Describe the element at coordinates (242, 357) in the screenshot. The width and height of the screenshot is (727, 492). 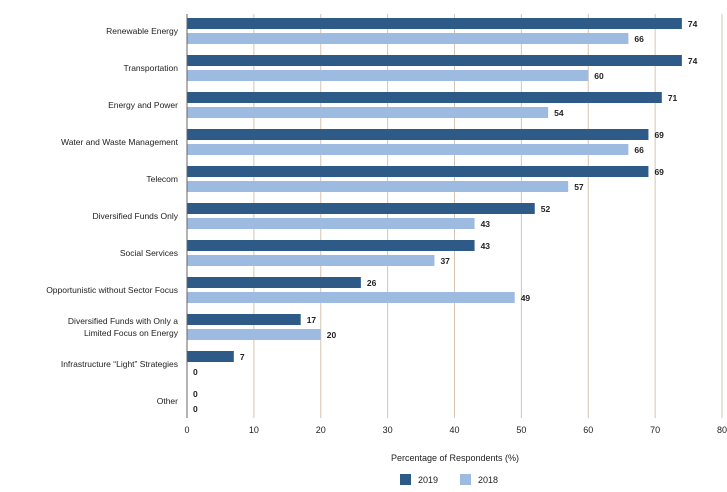
I see `value-label: 7` at that location.